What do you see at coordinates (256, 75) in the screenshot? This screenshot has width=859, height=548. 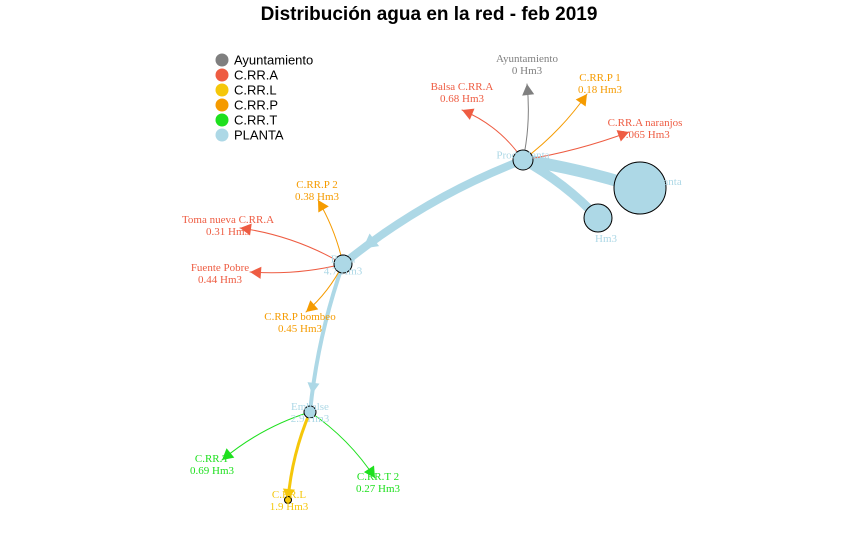 I see `legend-label: C.RR.A` at bounding box center [256, 75].